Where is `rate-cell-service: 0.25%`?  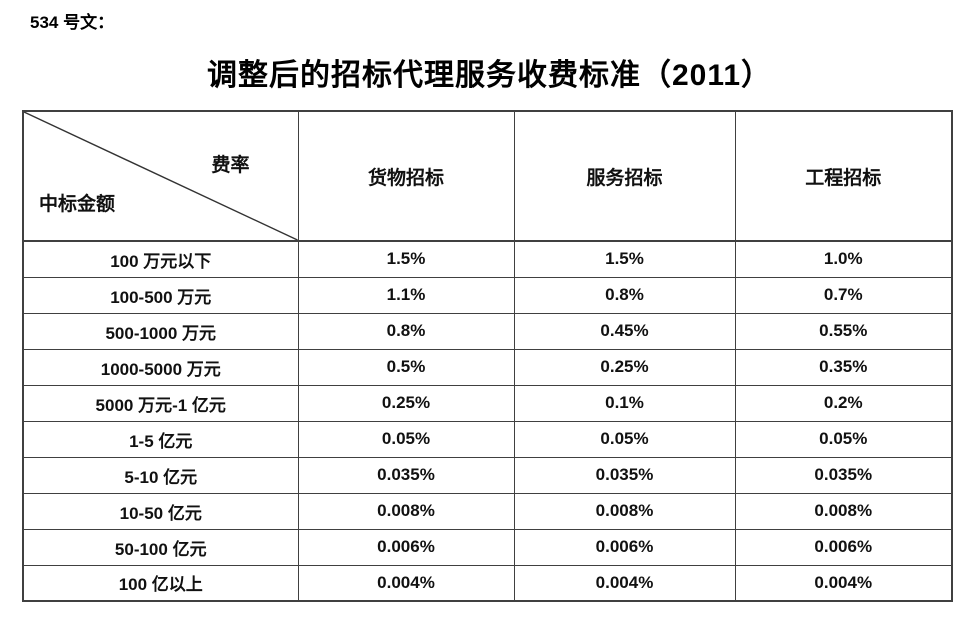
rate-cell-service: 0.25% is located at coordinates (624, 367).